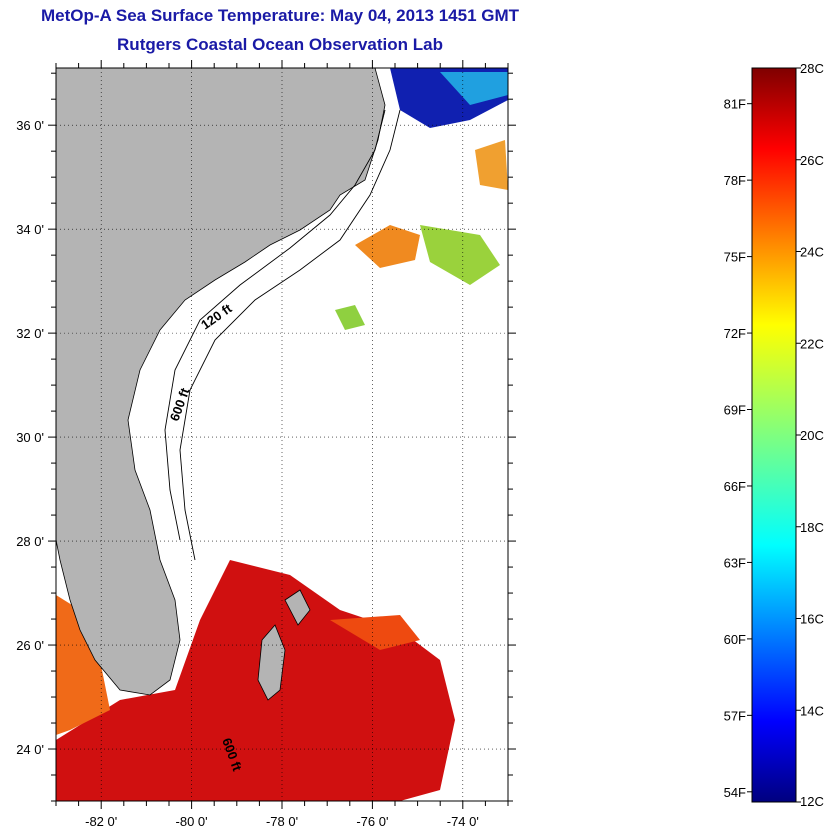 The width and height of the screenshot is (833, 832). I want to click on lat-tick-label: 32 0', so click(30, 333).